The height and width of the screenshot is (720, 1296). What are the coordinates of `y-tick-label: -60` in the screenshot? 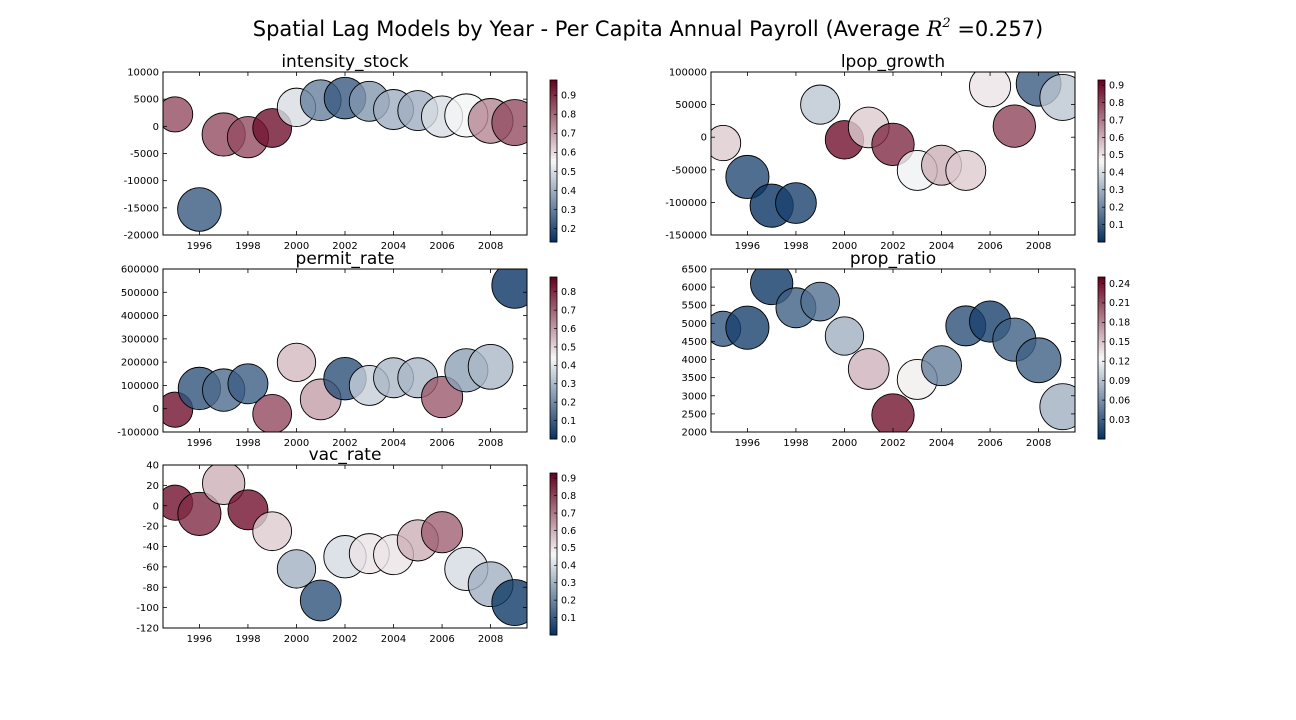 It's located at (151, 567).